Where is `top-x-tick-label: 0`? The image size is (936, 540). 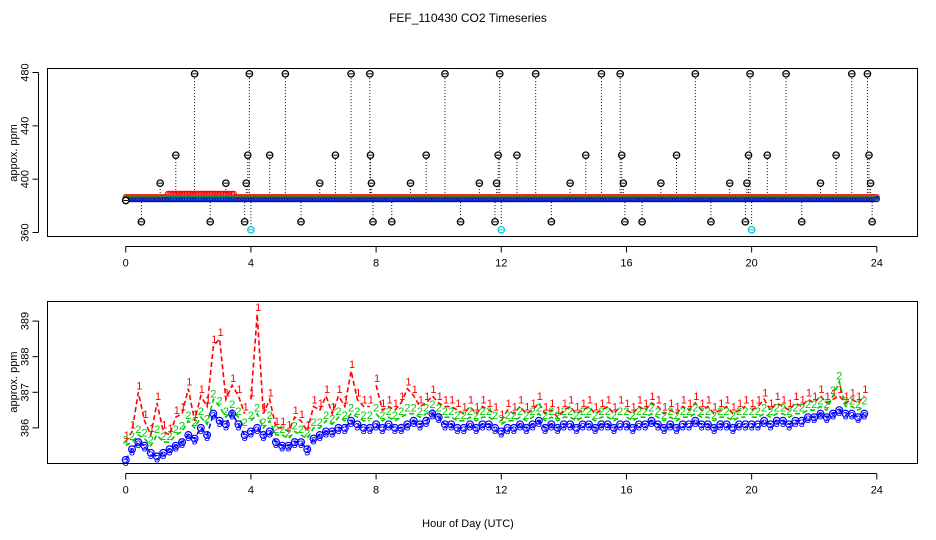 top-x-tick-label: 0 is located at coordinates (126, 264).